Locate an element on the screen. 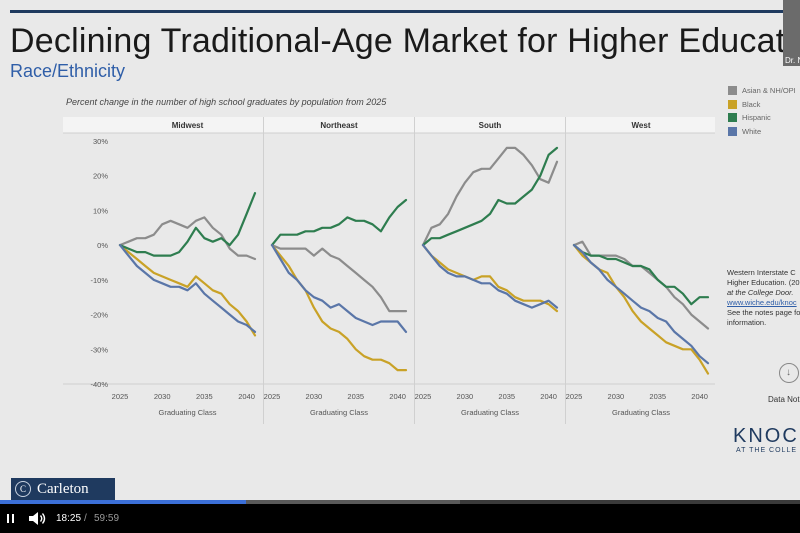  carleton-logo: C Carleton is located at coordinates (63, 489).